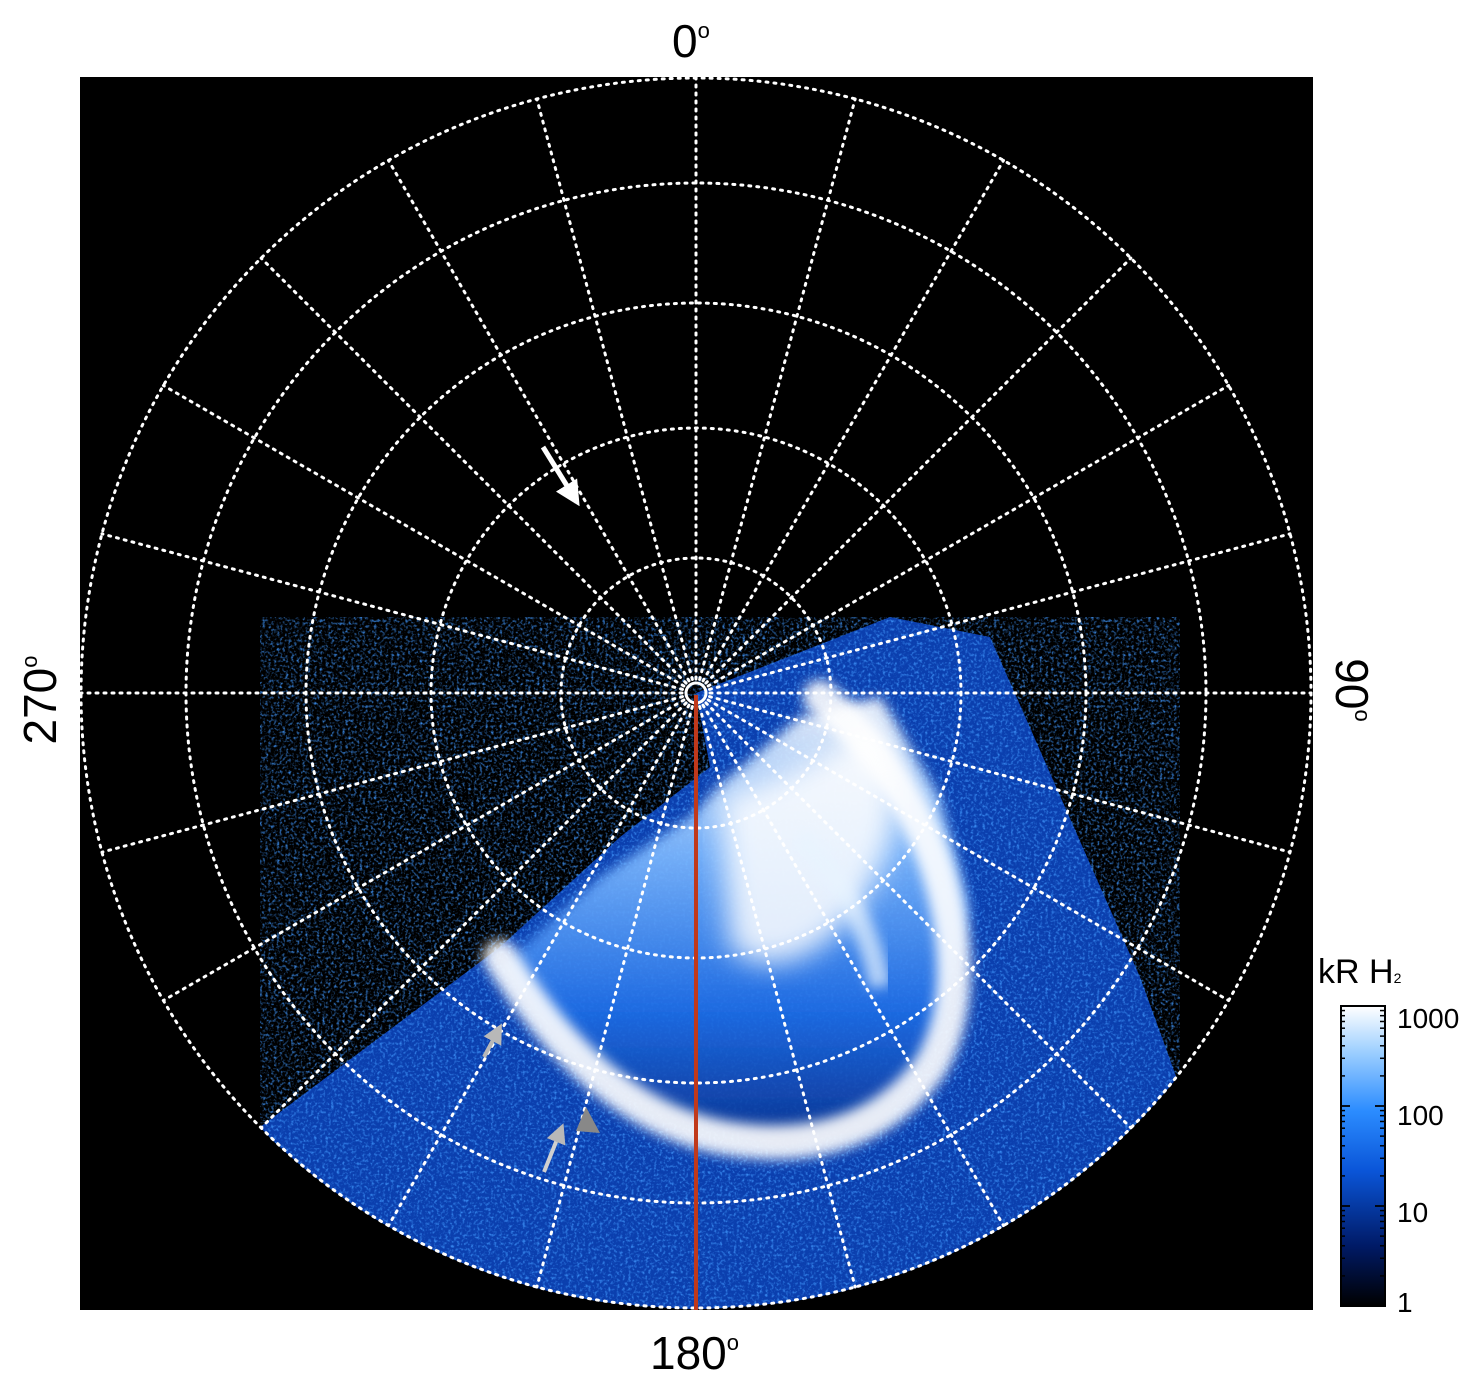 The image size is (1481, 1386). I want to click on colorbar-ticks, so click(1363, 1156).